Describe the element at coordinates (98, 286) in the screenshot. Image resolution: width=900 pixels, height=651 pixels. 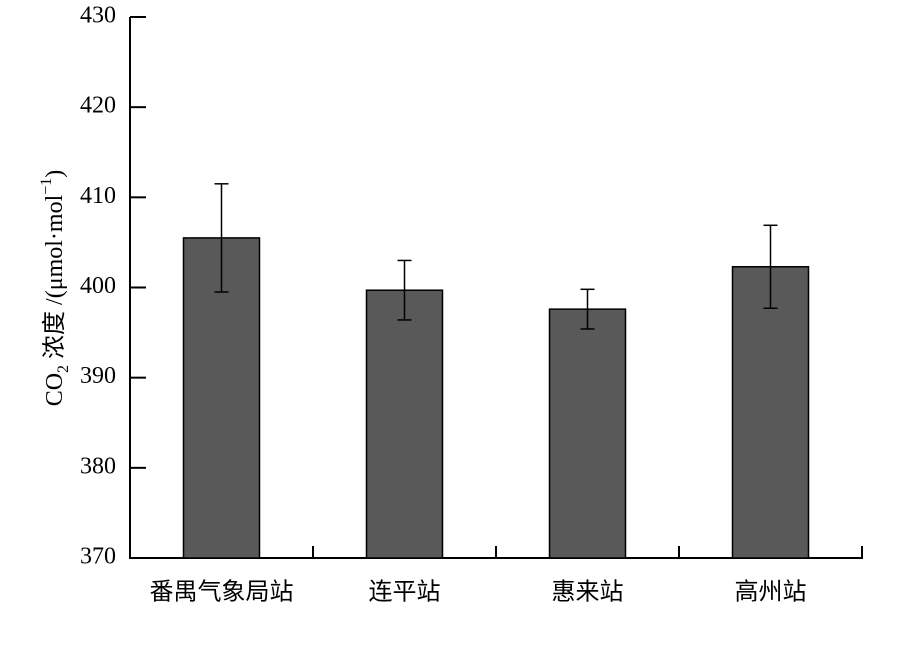
I see `y-tick-label: 400` at that location.